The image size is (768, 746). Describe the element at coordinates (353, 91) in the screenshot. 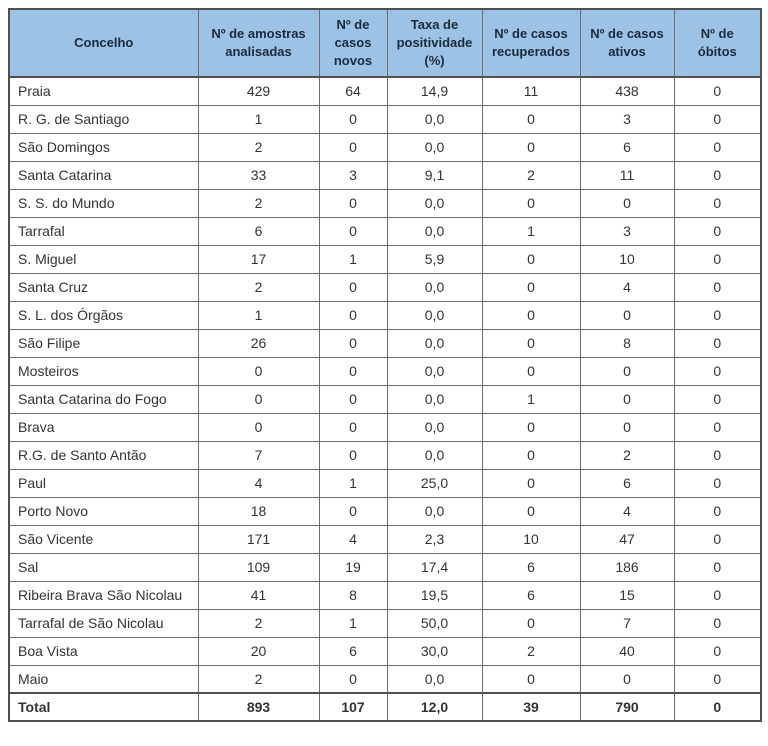

I see `value-cell: 64` at that location.